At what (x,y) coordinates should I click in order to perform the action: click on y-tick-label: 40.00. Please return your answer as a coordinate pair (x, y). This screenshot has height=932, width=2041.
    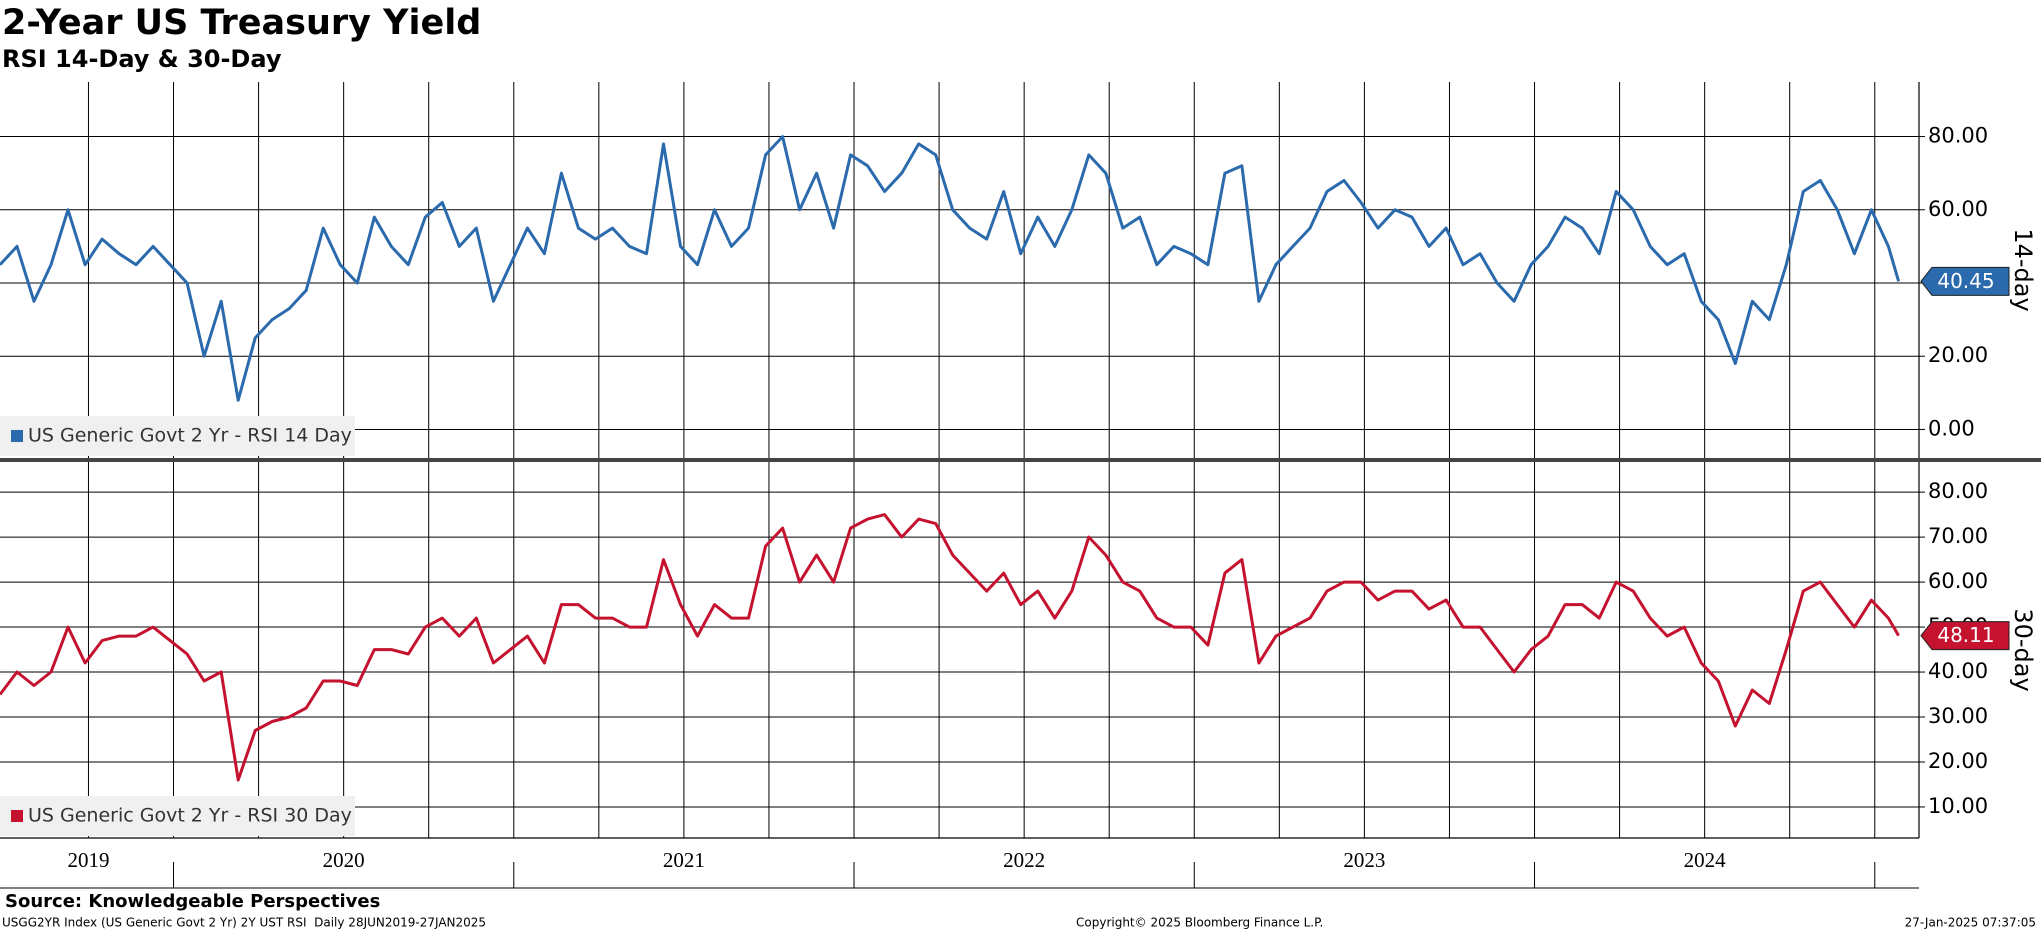
    Looking at the image, I should click on (1958, 671).